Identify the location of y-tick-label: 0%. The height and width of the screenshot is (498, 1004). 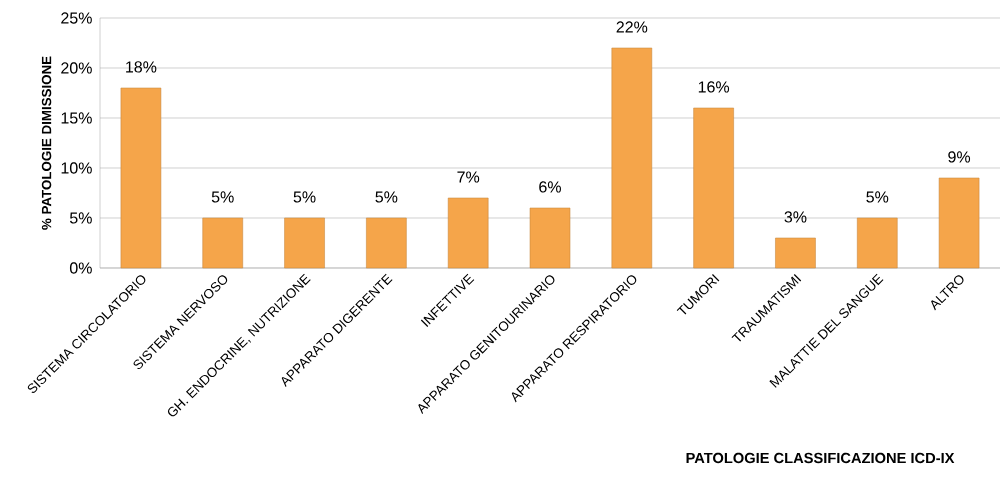
(80, 268).